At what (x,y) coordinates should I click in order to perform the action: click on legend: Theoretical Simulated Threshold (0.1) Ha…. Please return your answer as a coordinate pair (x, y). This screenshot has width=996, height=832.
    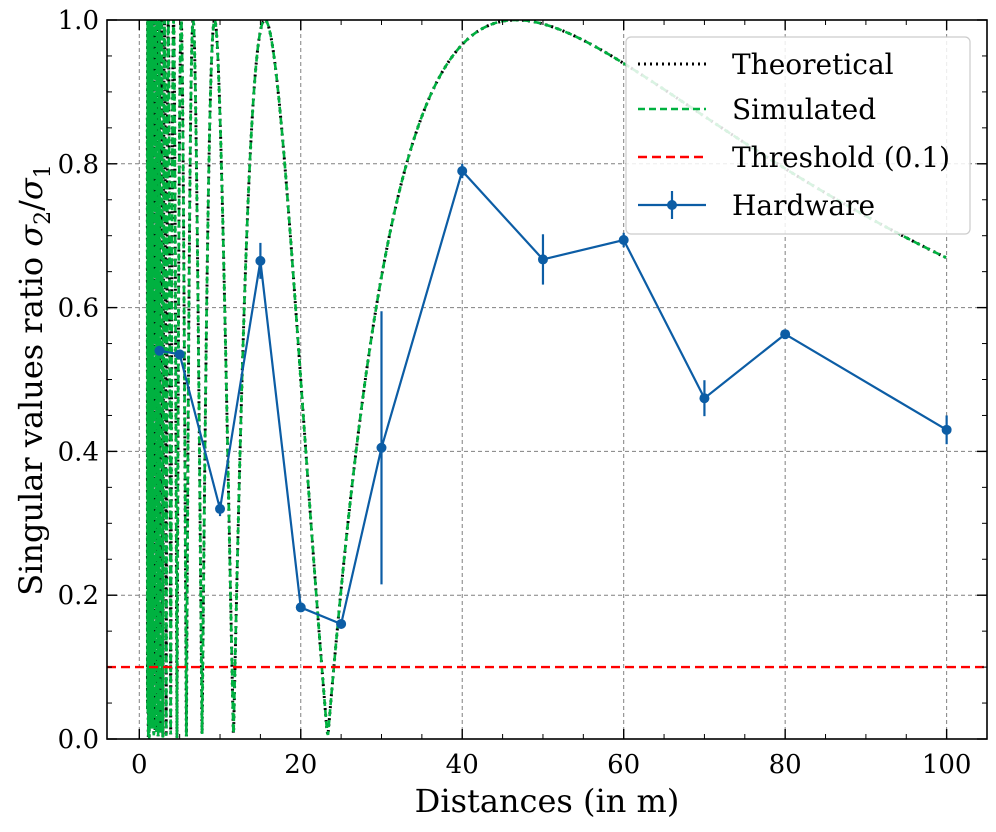
    Looking at the image, I should click on (798, 135).